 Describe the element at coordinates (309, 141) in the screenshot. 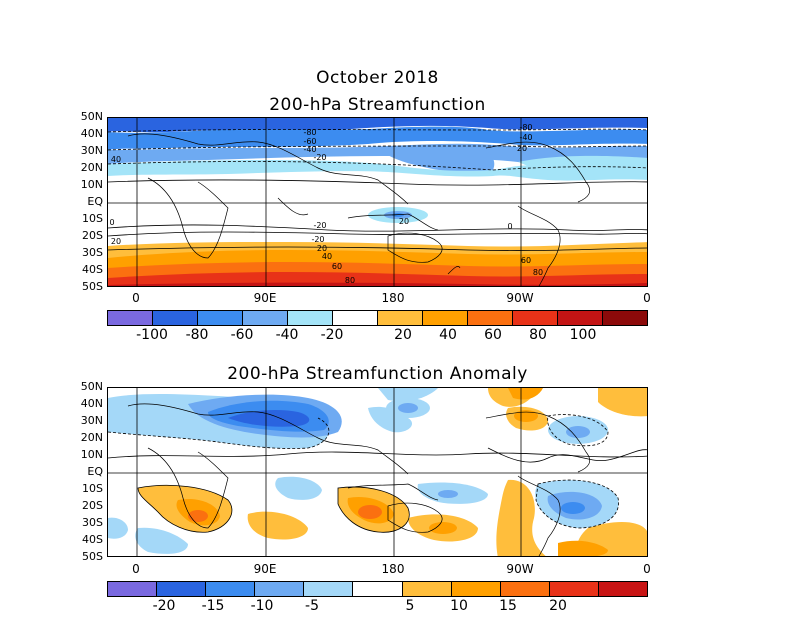

I see `contour-label: -60` at that location.